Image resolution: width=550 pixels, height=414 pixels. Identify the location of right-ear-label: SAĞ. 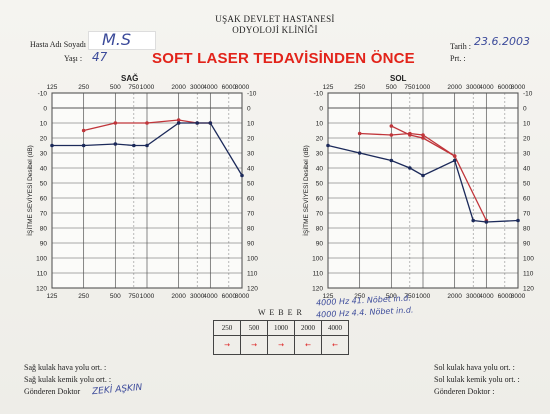
(130, 78).